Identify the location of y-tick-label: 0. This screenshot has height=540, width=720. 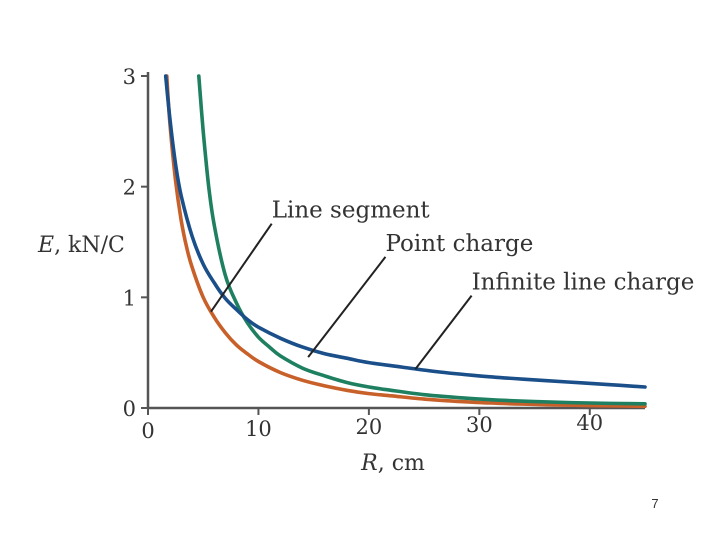
(129, 409).